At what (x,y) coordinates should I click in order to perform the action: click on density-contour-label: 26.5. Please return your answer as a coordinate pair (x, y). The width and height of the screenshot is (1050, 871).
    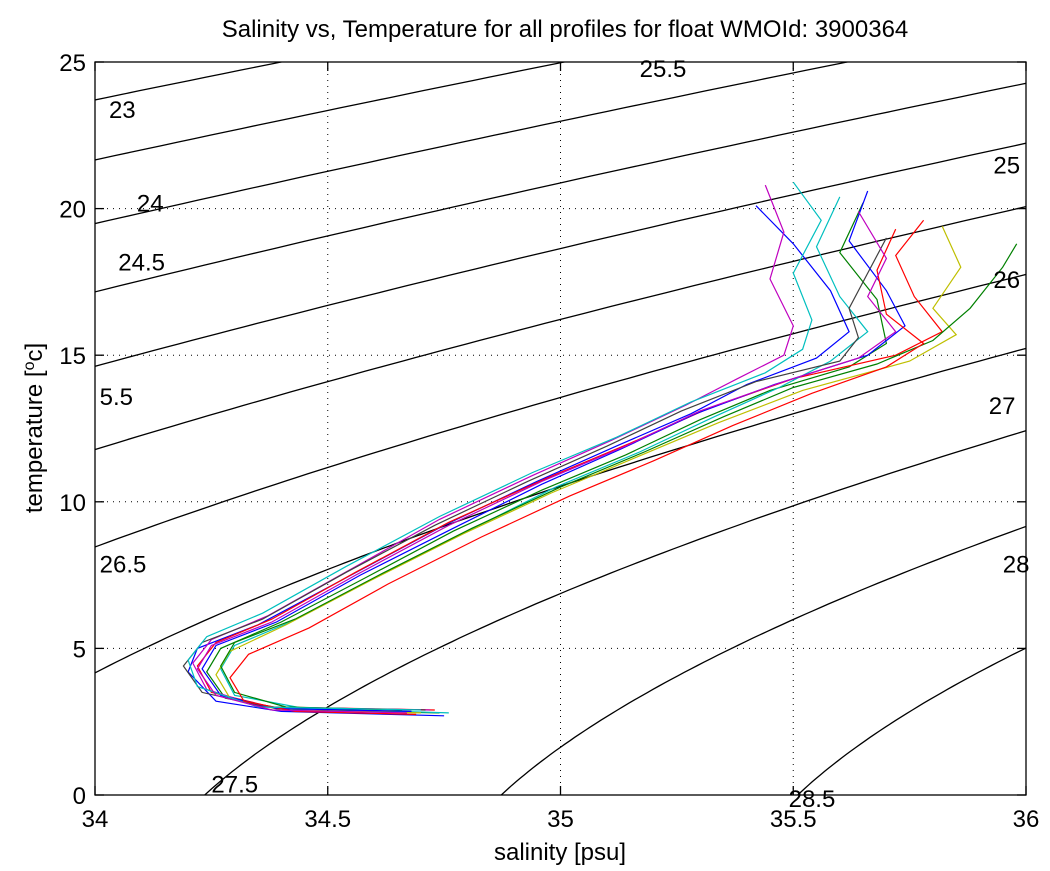
    Looking at the image, I should click on (123, 564).